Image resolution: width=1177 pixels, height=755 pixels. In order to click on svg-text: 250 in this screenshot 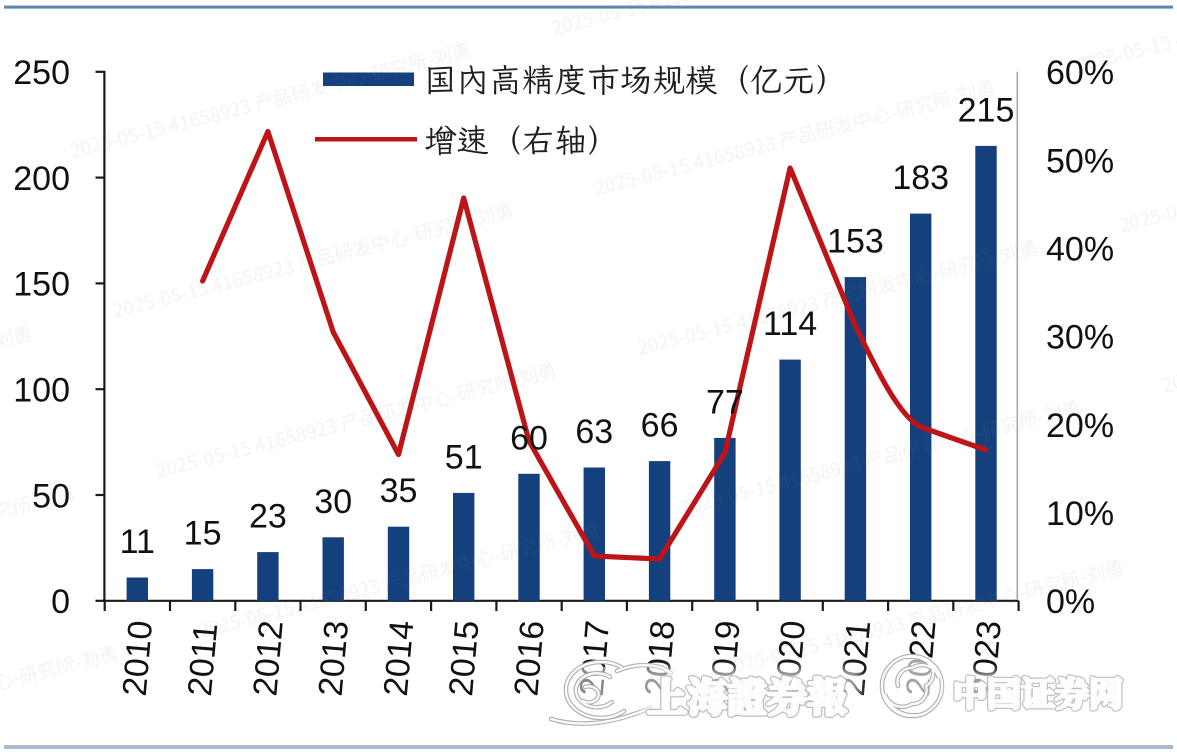, I will do `click(41, 73)`.